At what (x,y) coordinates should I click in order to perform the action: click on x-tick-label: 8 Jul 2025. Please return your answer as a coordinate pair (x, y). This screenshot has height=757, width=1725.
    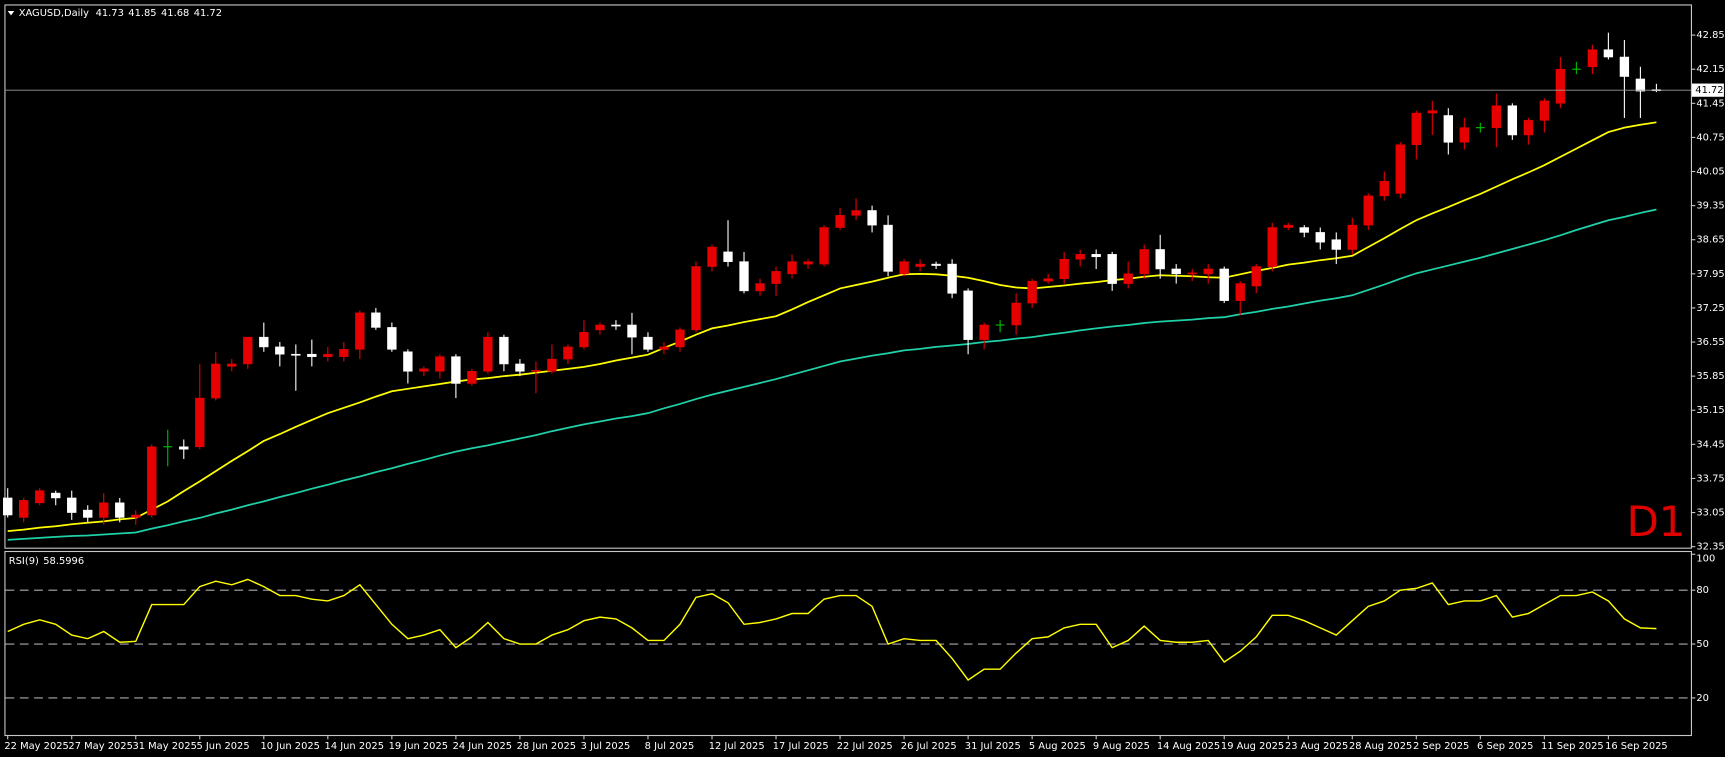
    Looking at the image, I should click on (670, 746).